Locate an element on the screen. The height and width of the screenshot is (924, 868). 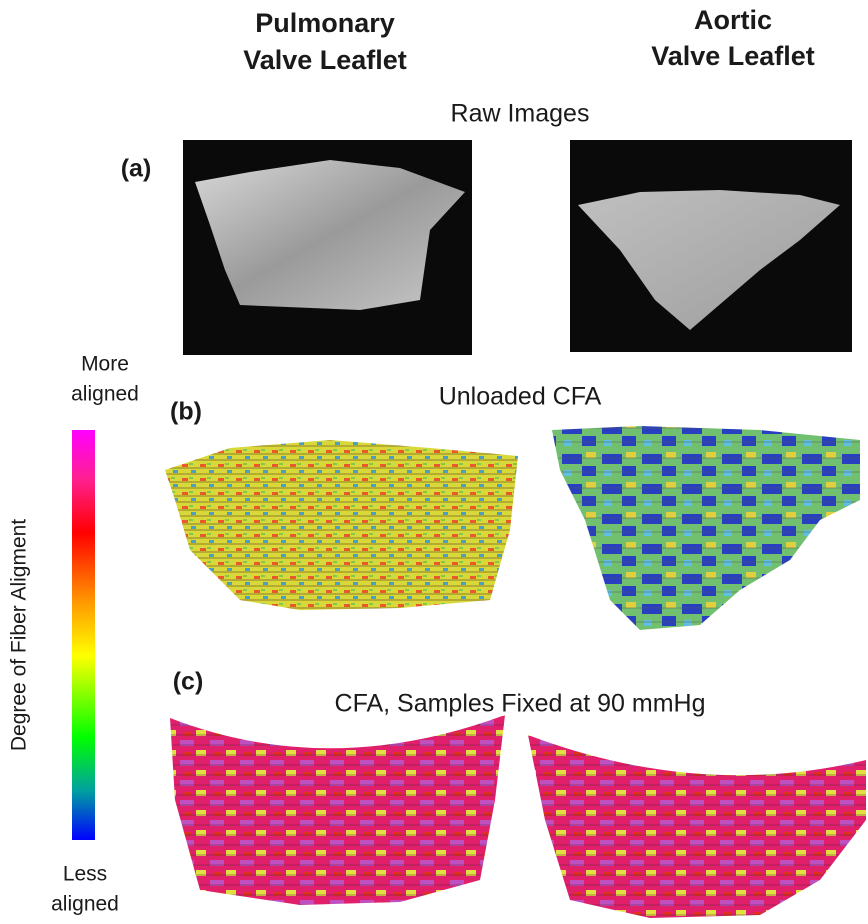
colorbar-label: More is located at coordinates (105, 364).